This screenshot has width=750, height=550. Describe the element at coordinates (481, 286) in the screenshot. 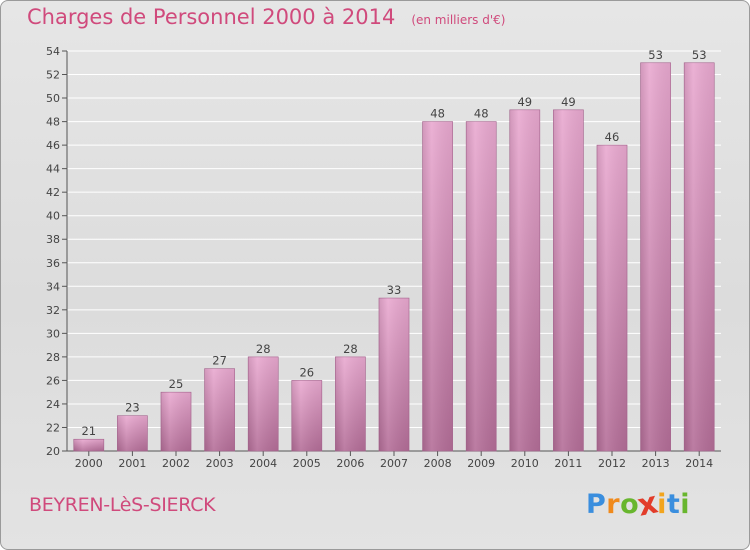

I see `bar-shade-2009` at that location.